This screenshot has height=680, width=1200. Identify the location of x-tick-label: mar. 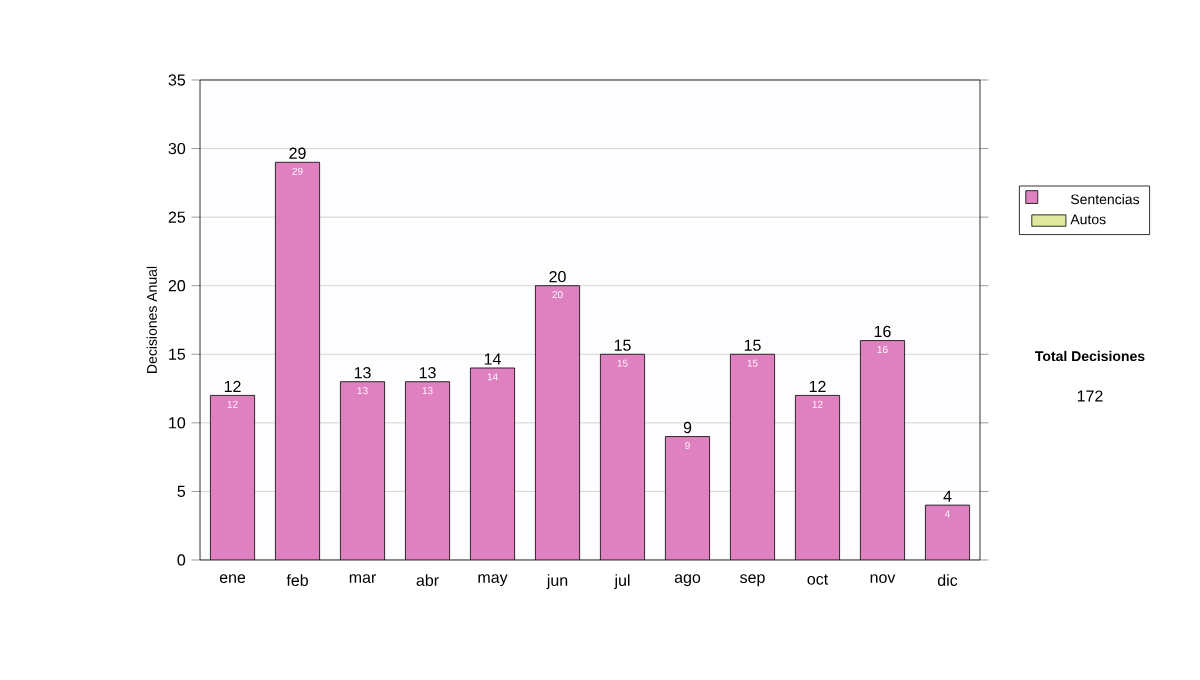
(363, 579).